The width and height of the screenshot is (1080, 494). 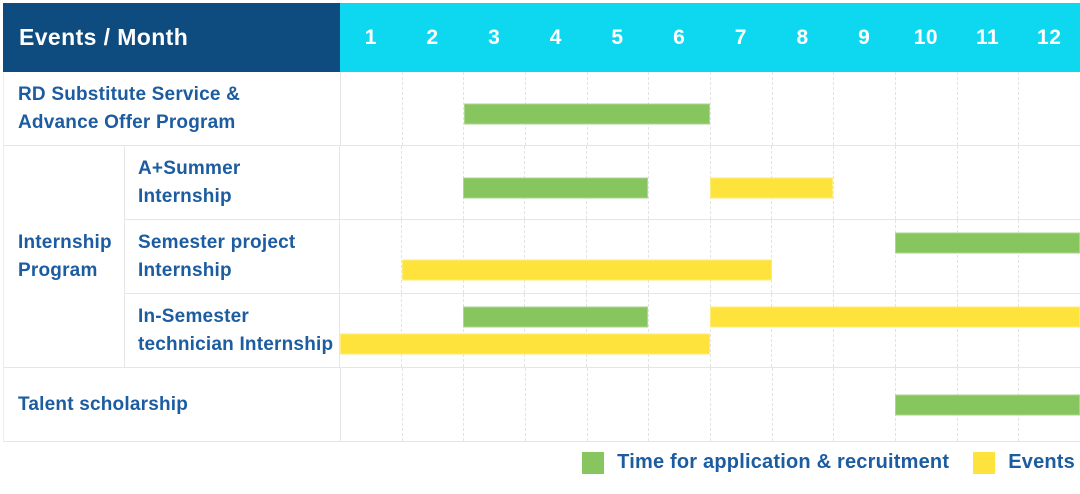 What do you see at coordinates (783, 462) in the screenshot?
I see `legend-label: Time for application & recruitment` at bounding box center [783, 462].